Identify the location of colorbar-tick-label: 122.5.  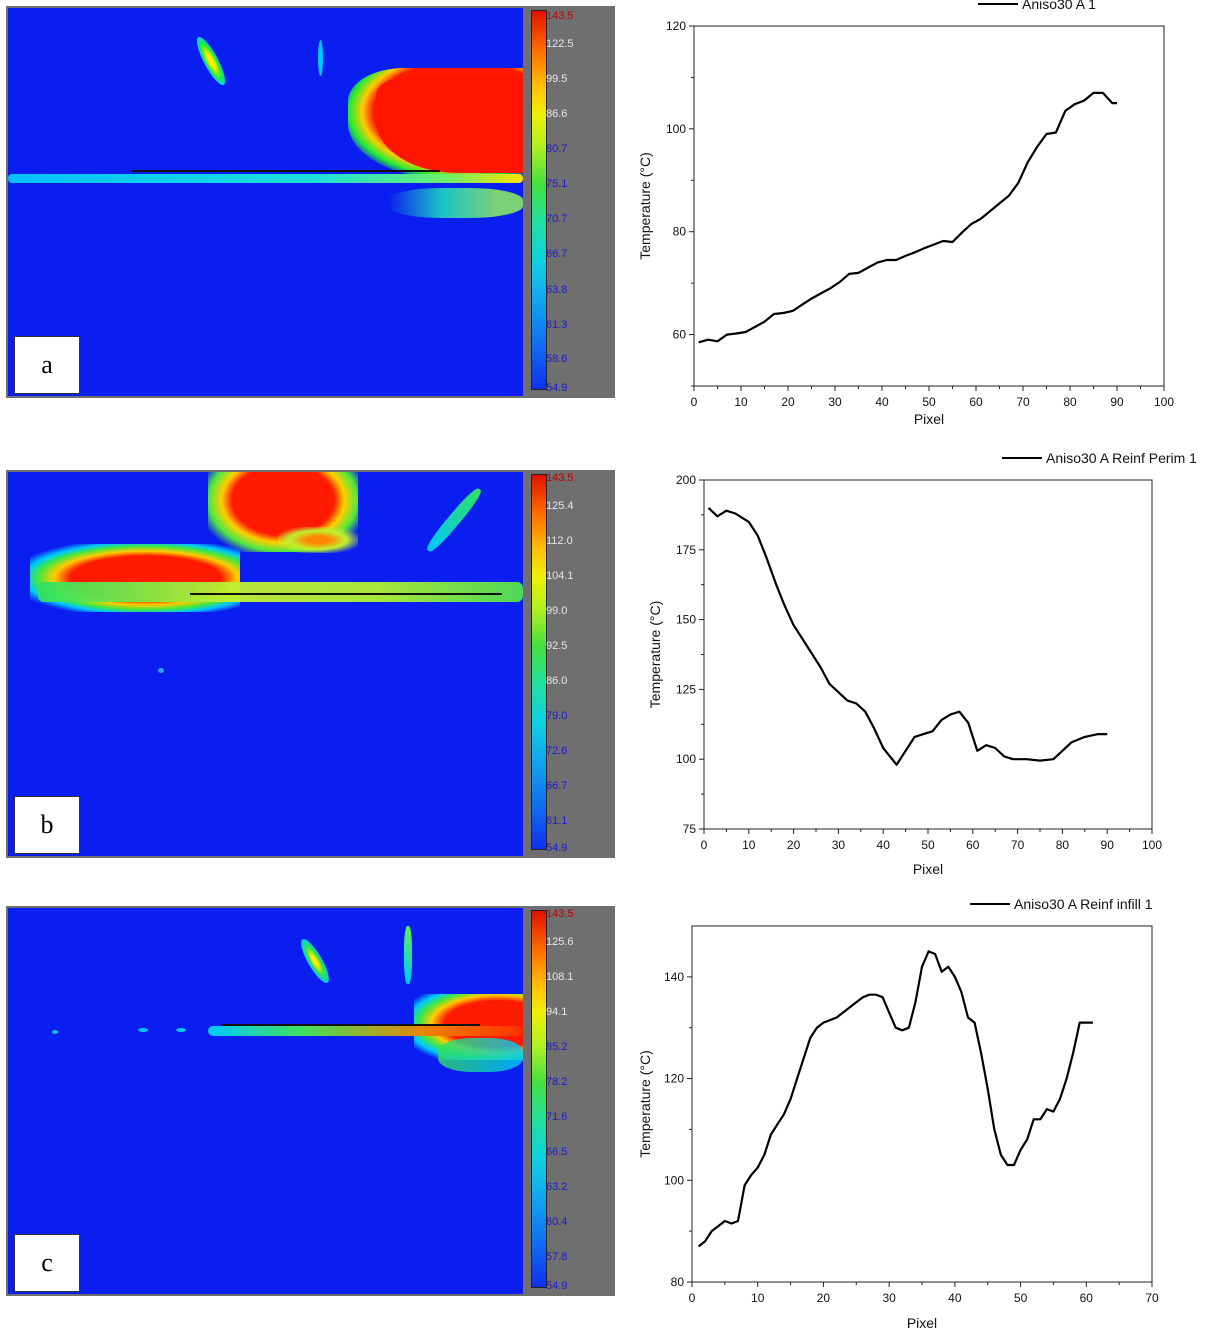
(560, 44).